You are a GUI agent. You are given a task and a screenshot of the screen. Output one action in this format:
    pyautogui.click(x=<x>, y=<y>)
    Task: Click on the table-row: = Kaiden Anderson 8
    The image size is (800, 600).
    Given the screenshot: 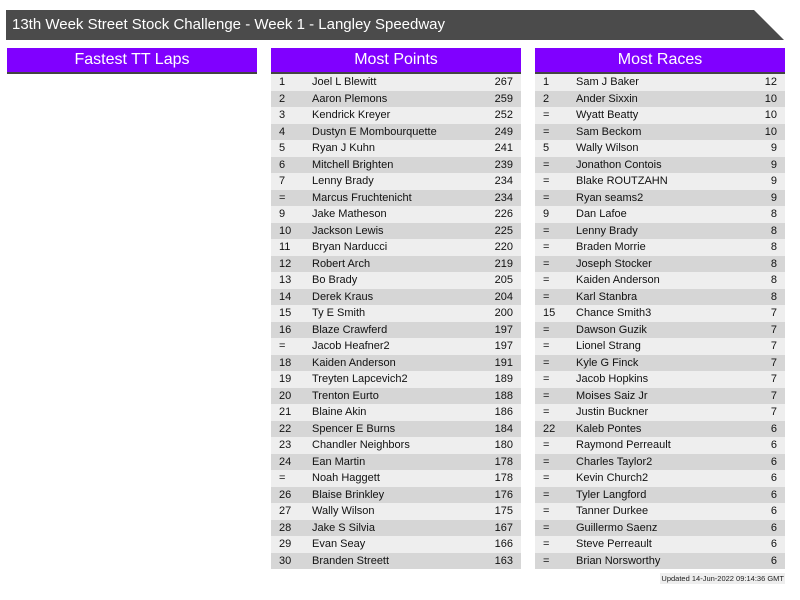 What is the action you would take?
    pyautogui.click(x=660, y=280)
    